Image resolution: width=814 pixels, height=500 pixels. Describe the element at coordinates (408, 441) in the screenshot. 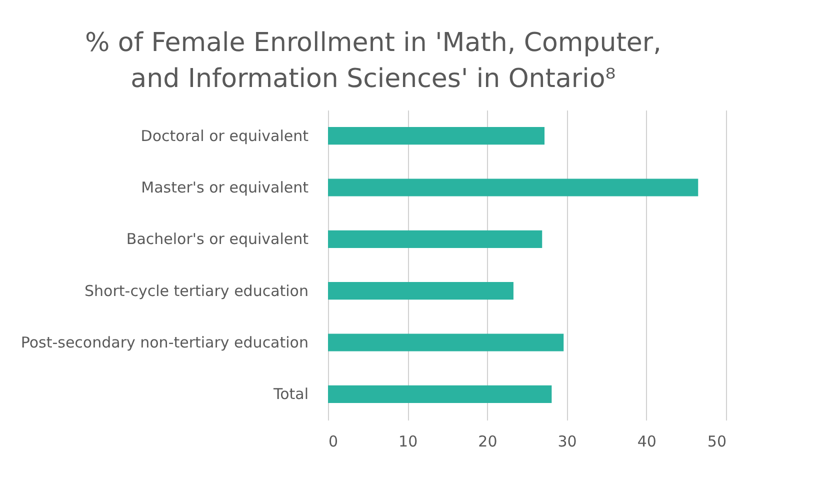

I see `x-tick-label: 10` at that location.